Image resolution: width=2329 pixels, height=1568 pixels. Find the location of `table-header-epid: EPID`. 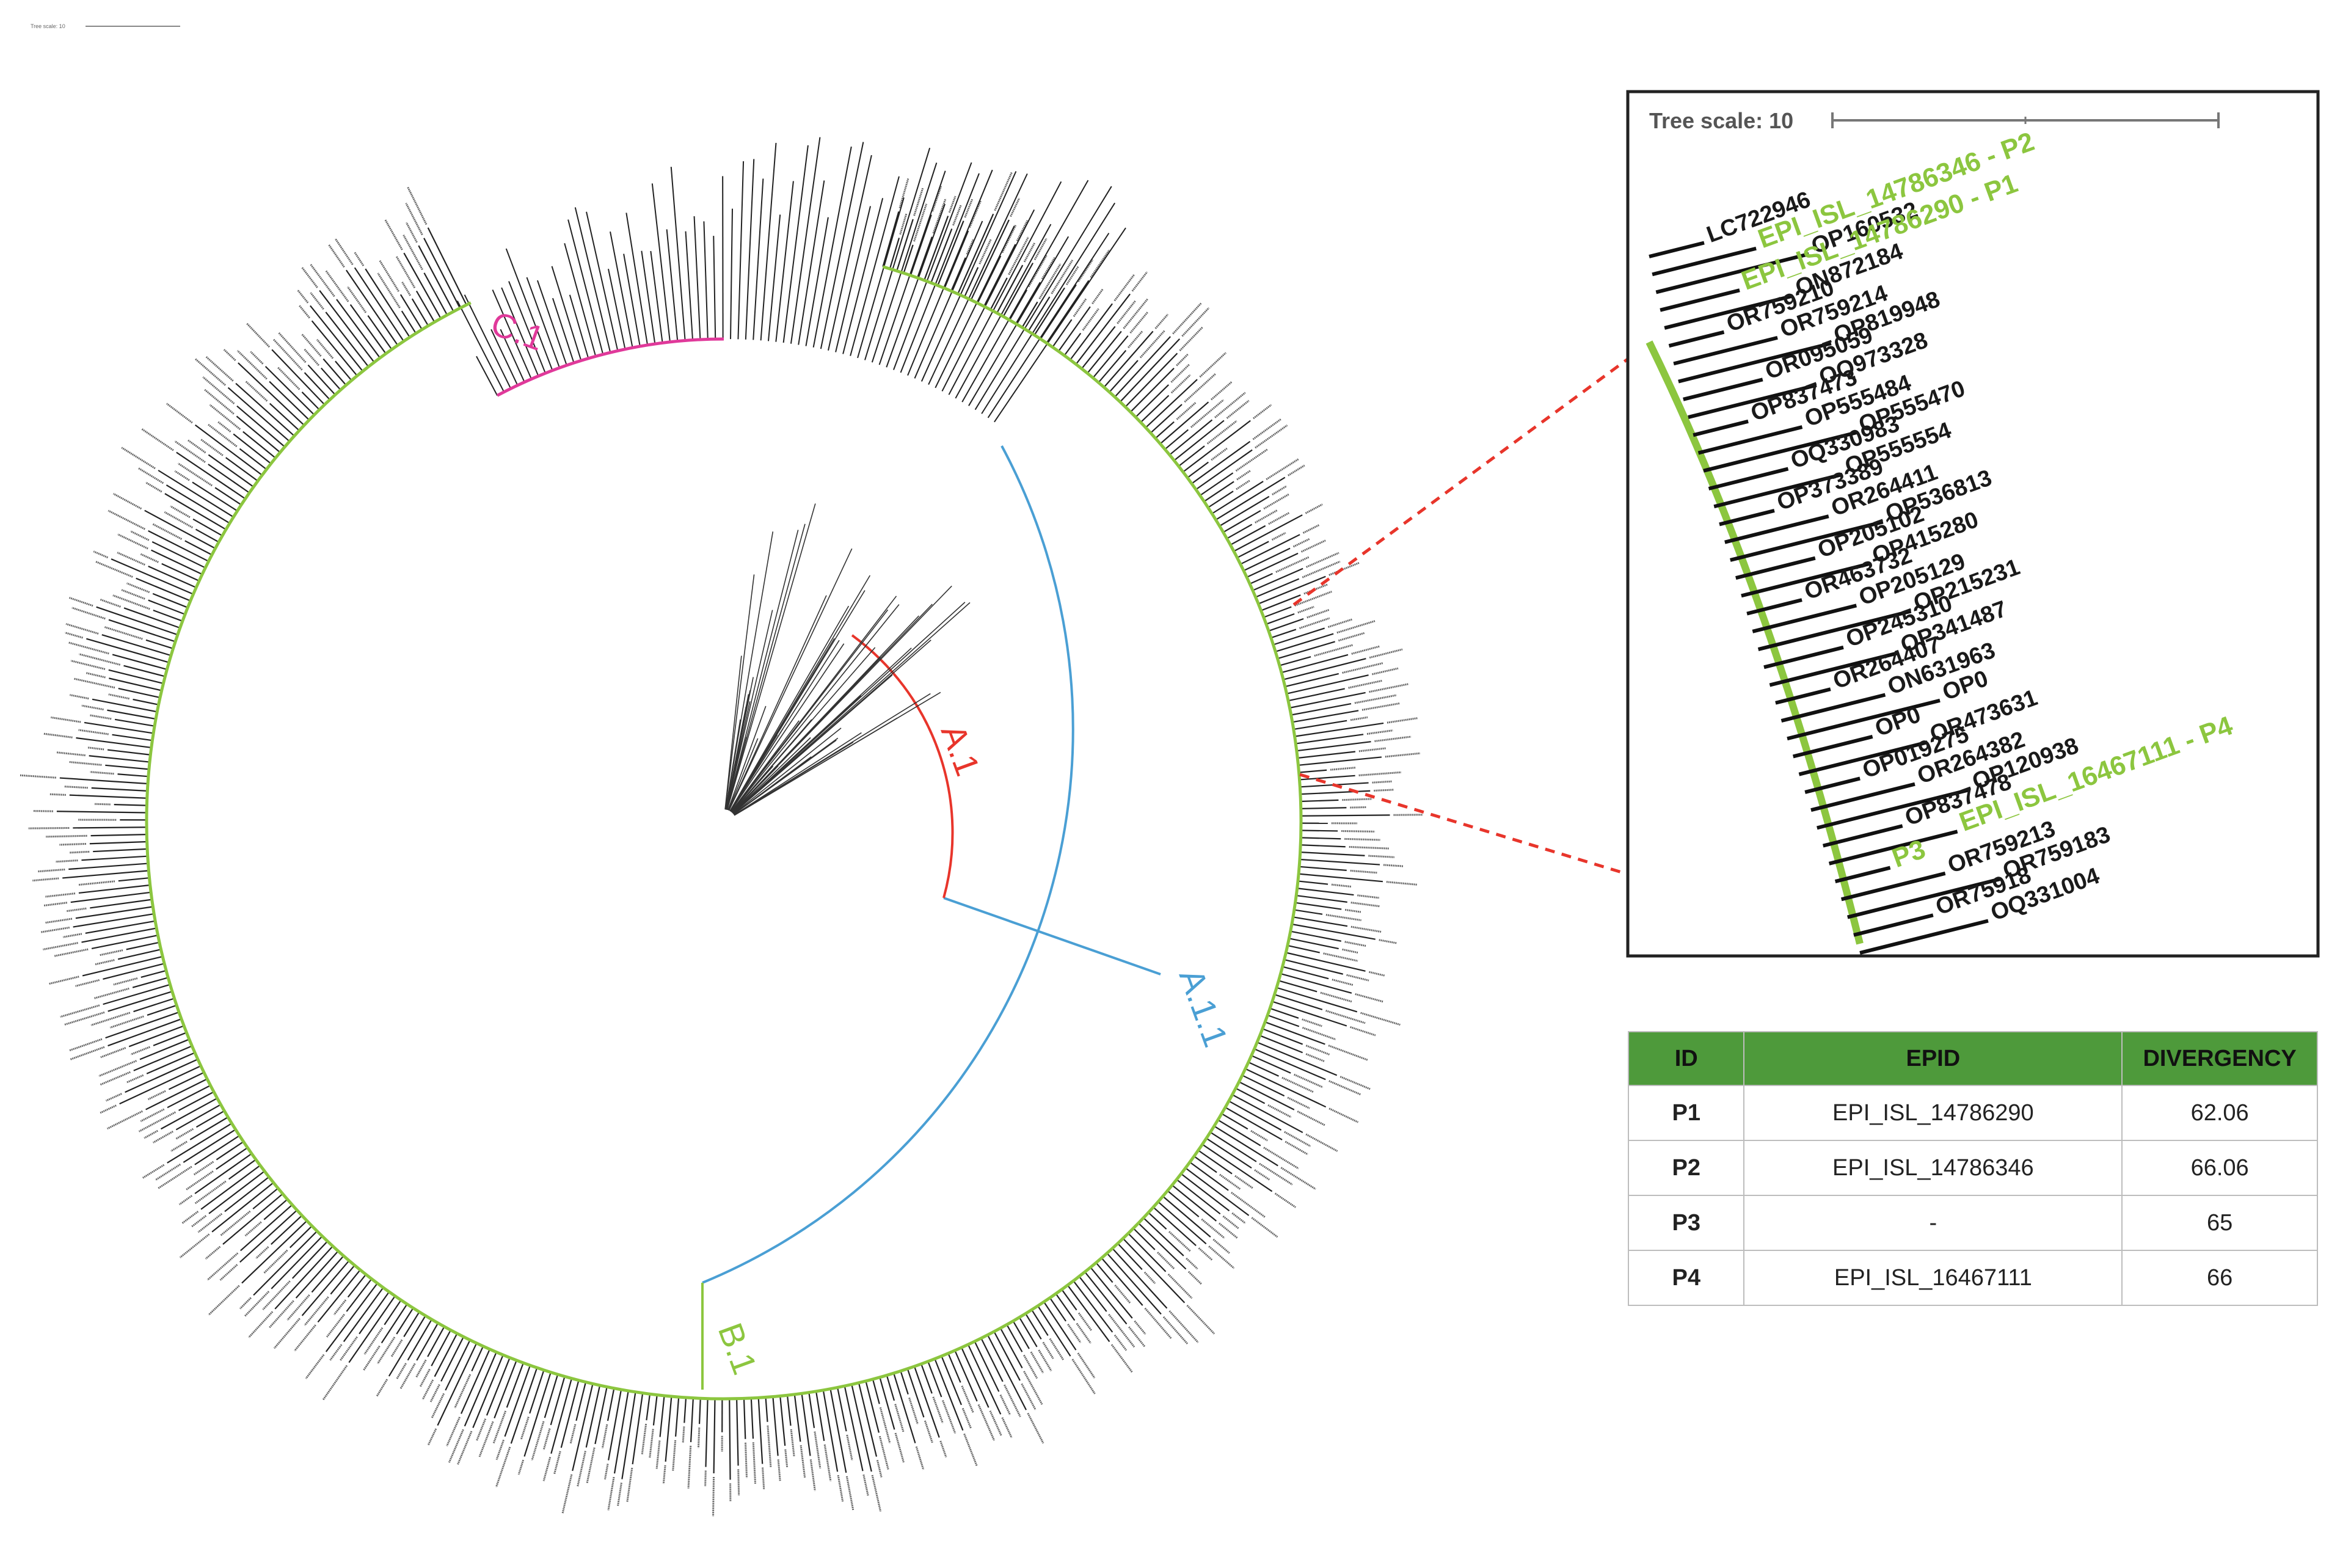

table-header-epid: EPID is located at coordinates (1933, 1058).